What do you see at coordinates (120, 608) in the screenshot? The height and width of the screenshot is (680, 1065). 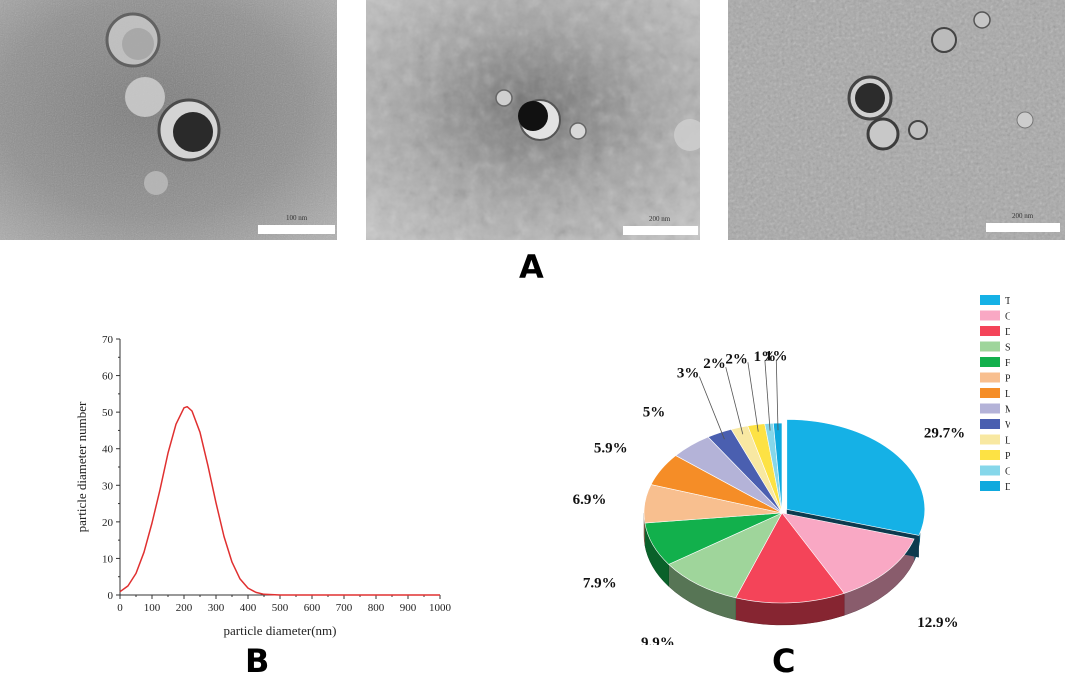 I see `x-tick-label: 0` at bounding box center [120, 608].